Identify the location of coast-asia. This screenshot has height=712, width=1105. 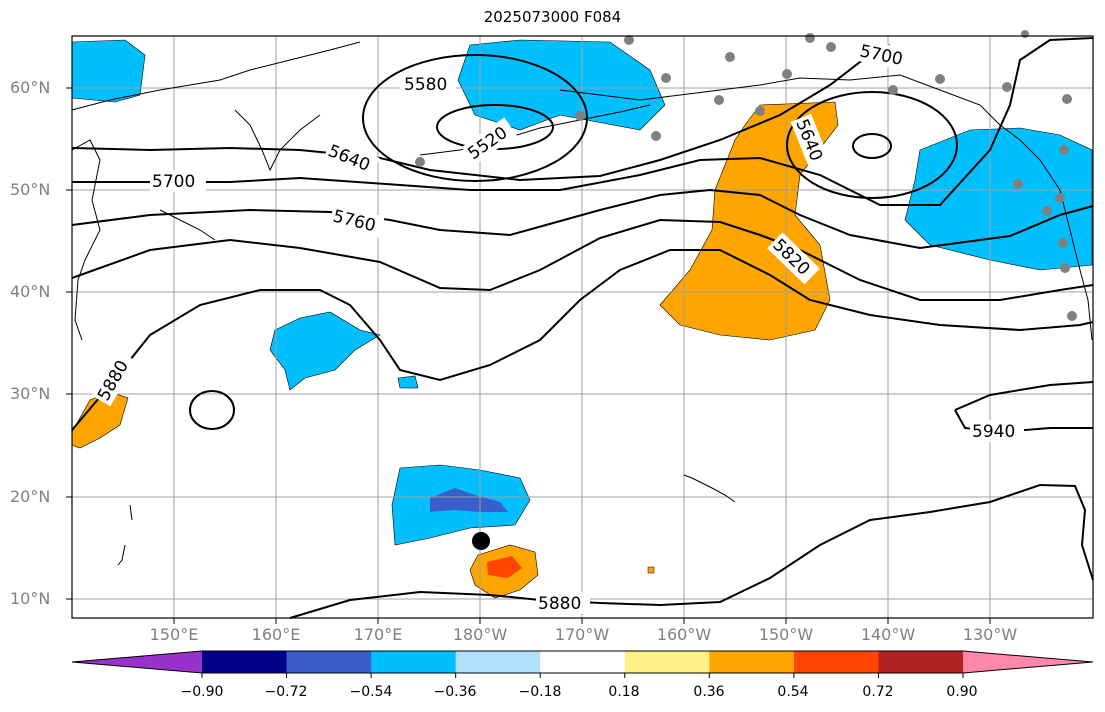
(216, 191).